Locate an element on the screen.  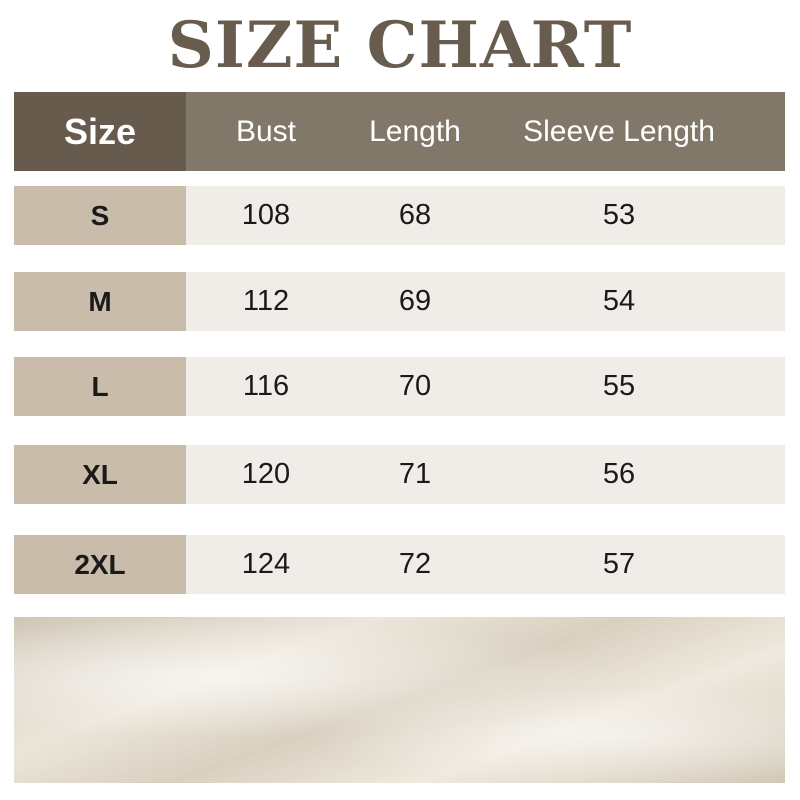
cell-bust: 124 is located at coordinates (266, 564).